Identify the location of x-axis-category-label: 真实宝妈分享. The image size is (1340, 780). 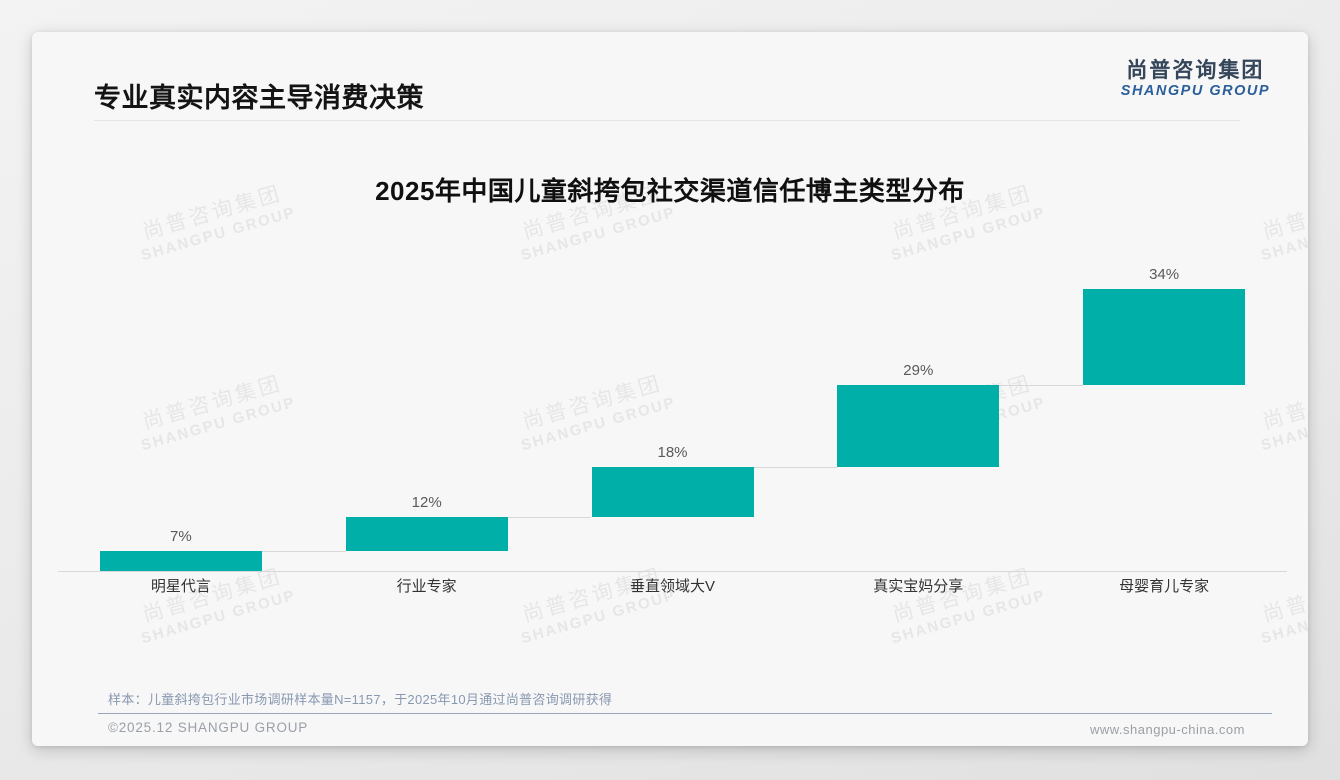
(918, 586).